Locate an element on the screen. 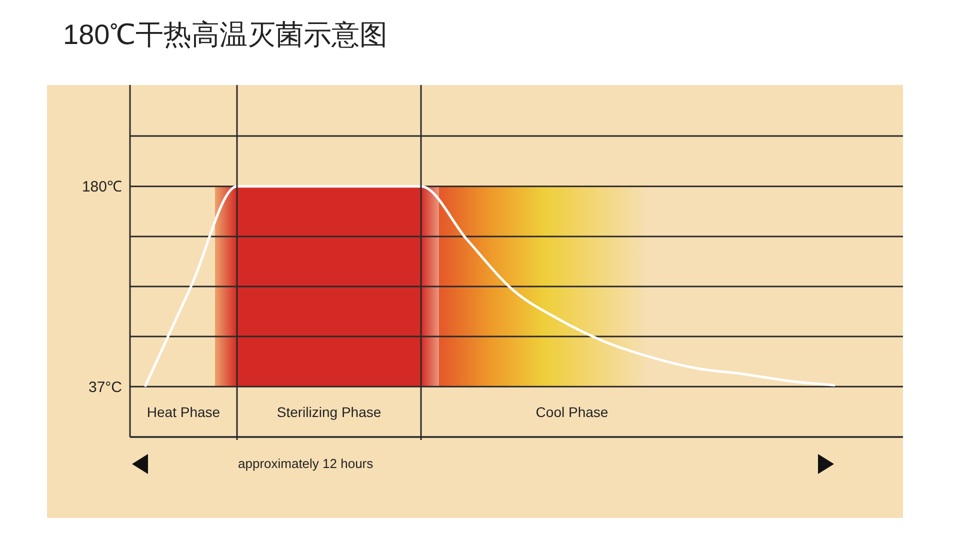  annotation: Sterilizing Phase is located at coordinates (329, 412).